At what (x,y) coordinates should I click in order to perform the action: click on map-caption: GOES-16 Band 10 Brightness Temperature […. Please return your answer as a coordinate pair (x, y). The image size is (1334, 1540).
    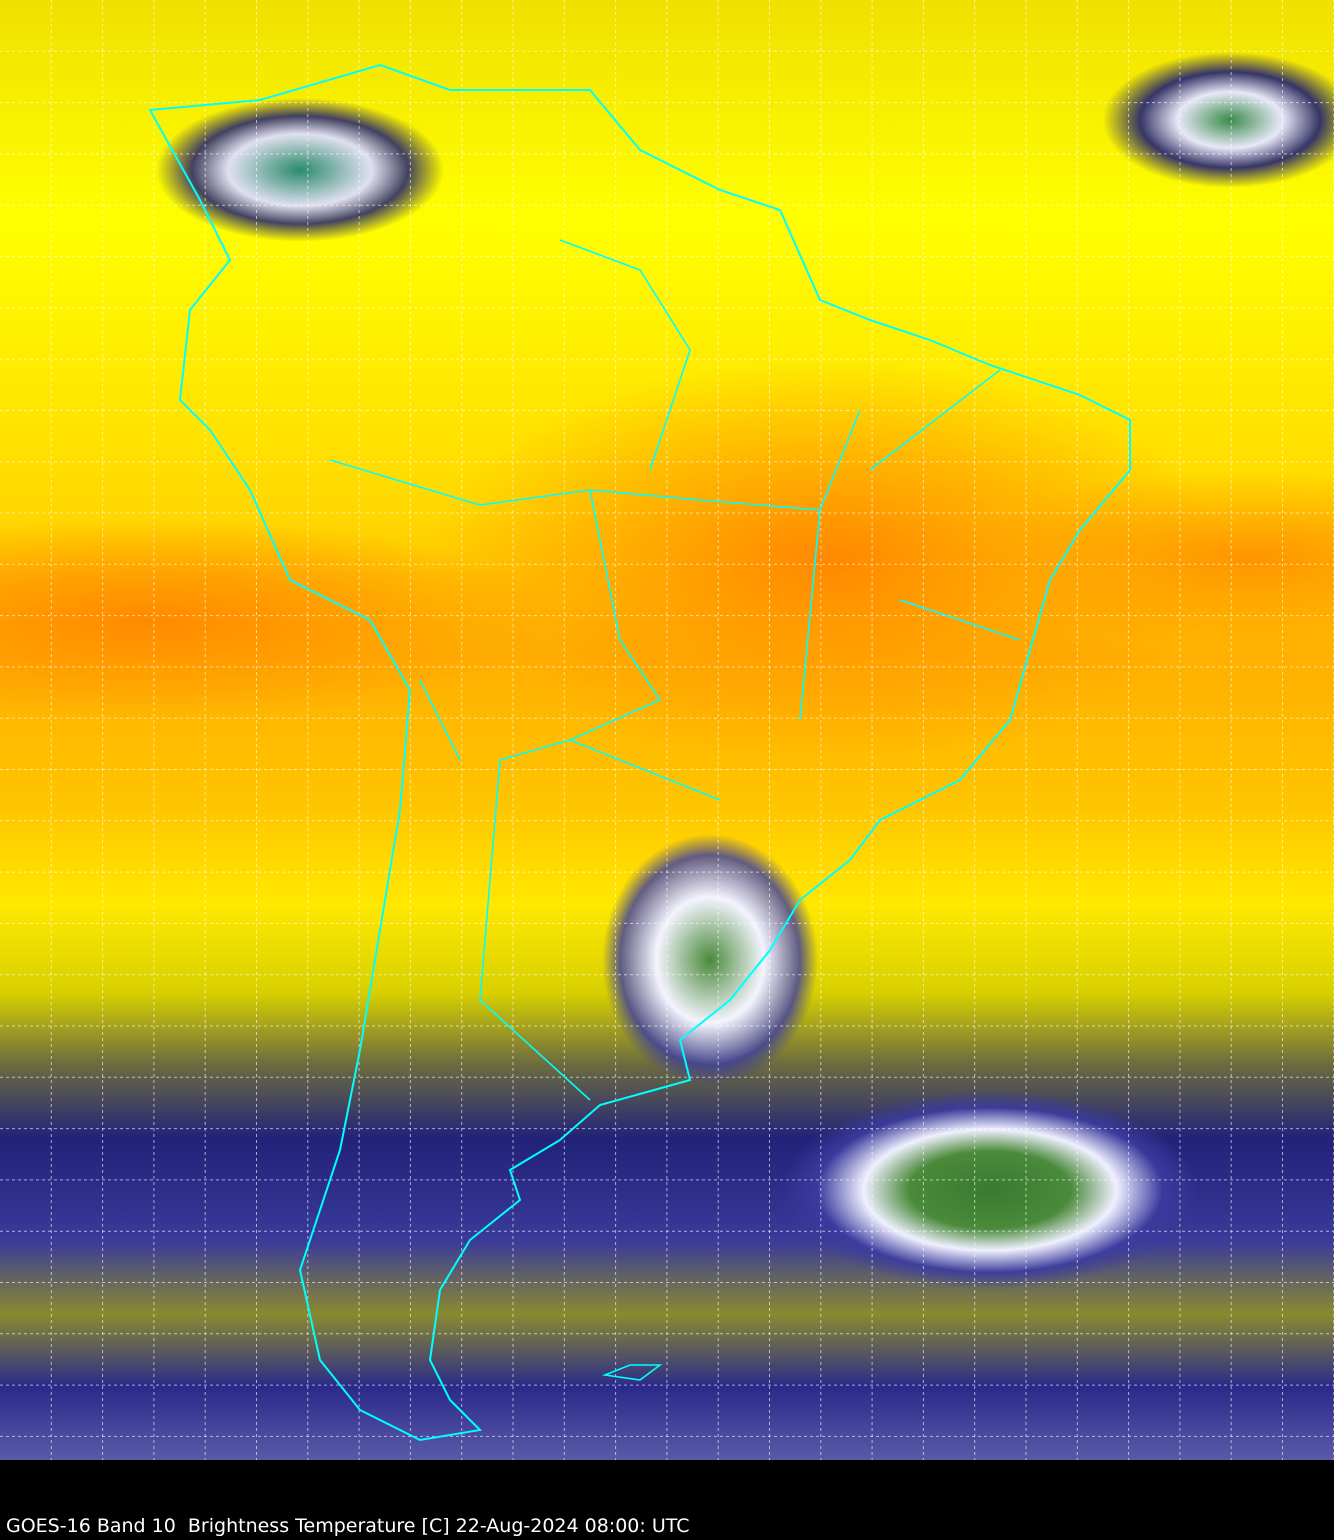
    Looking at the image, I should click on (348, 1526).